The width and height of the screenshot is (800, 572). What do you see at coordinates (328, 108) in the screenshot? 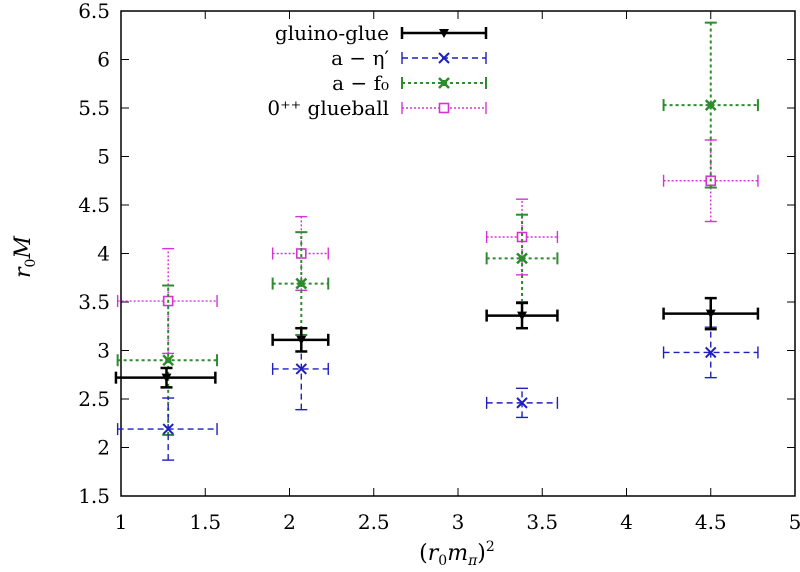
I see `legend-label: 0⁺⁺ glueball` at bounding box center [328, 108].